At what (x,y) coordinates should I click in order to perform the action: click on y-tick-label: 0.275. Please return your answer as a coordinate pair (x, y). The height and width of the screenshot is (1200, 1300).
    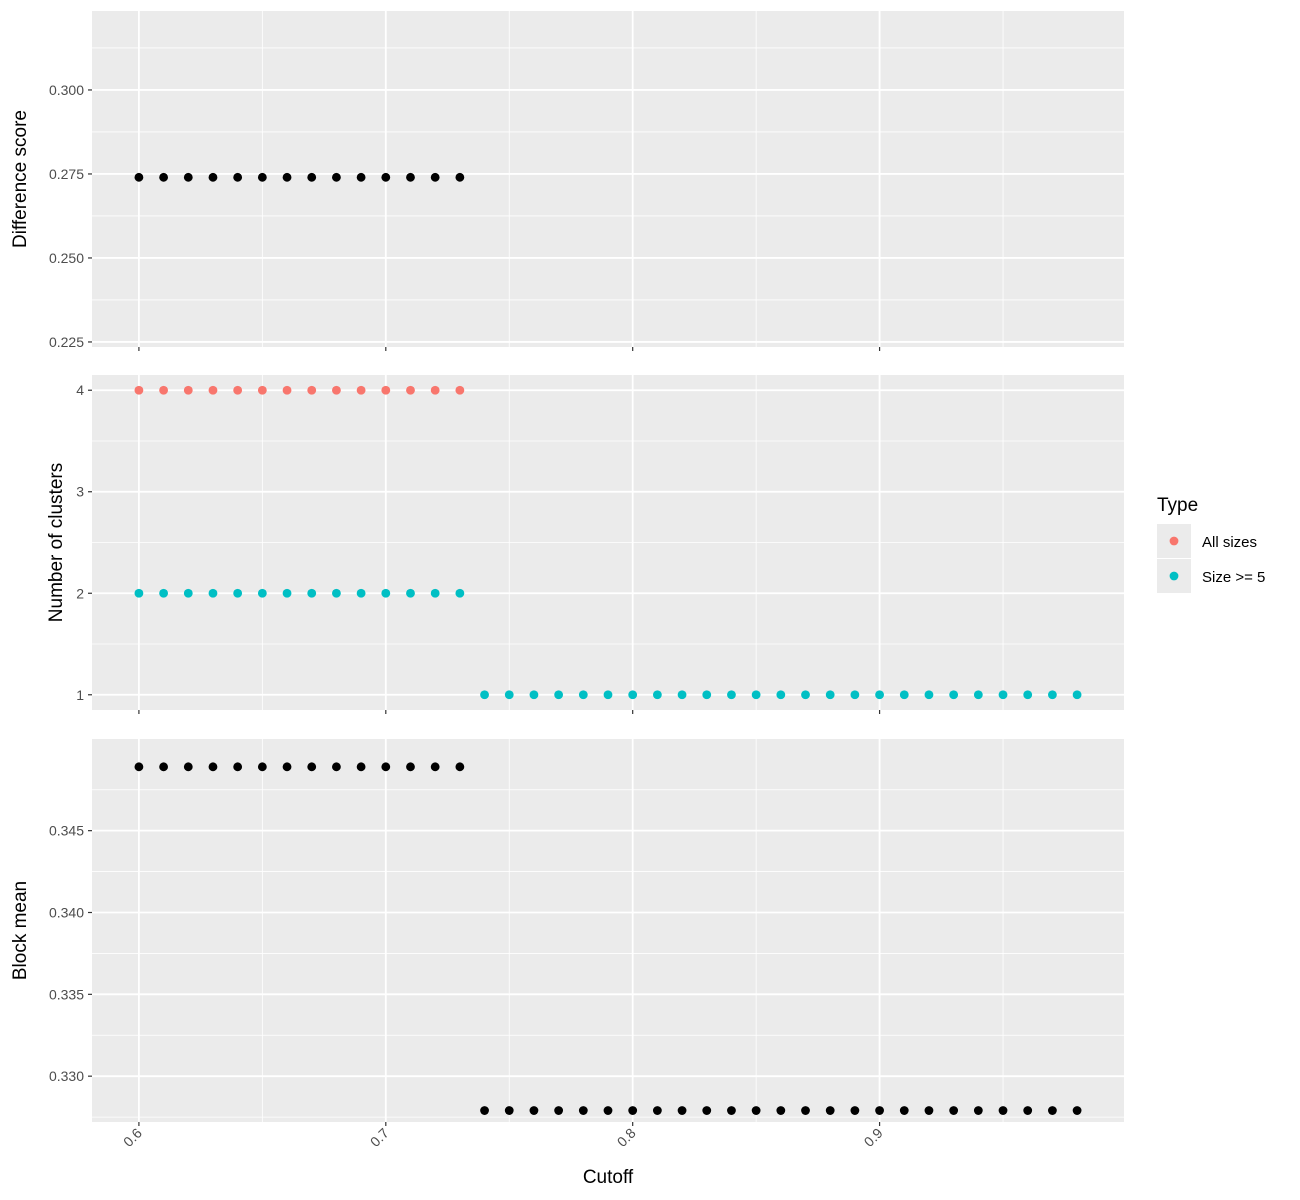
    Looking at the image, I should click on (66, 174).